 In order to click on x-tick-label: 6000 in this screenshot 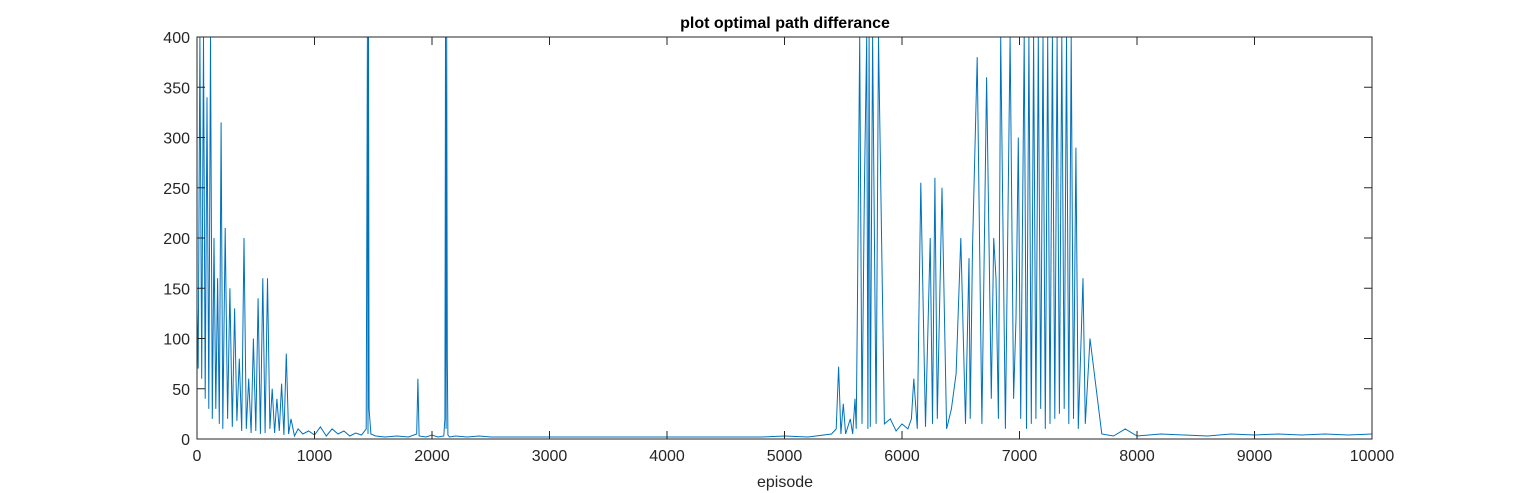, I will do `click(902, 456)`.